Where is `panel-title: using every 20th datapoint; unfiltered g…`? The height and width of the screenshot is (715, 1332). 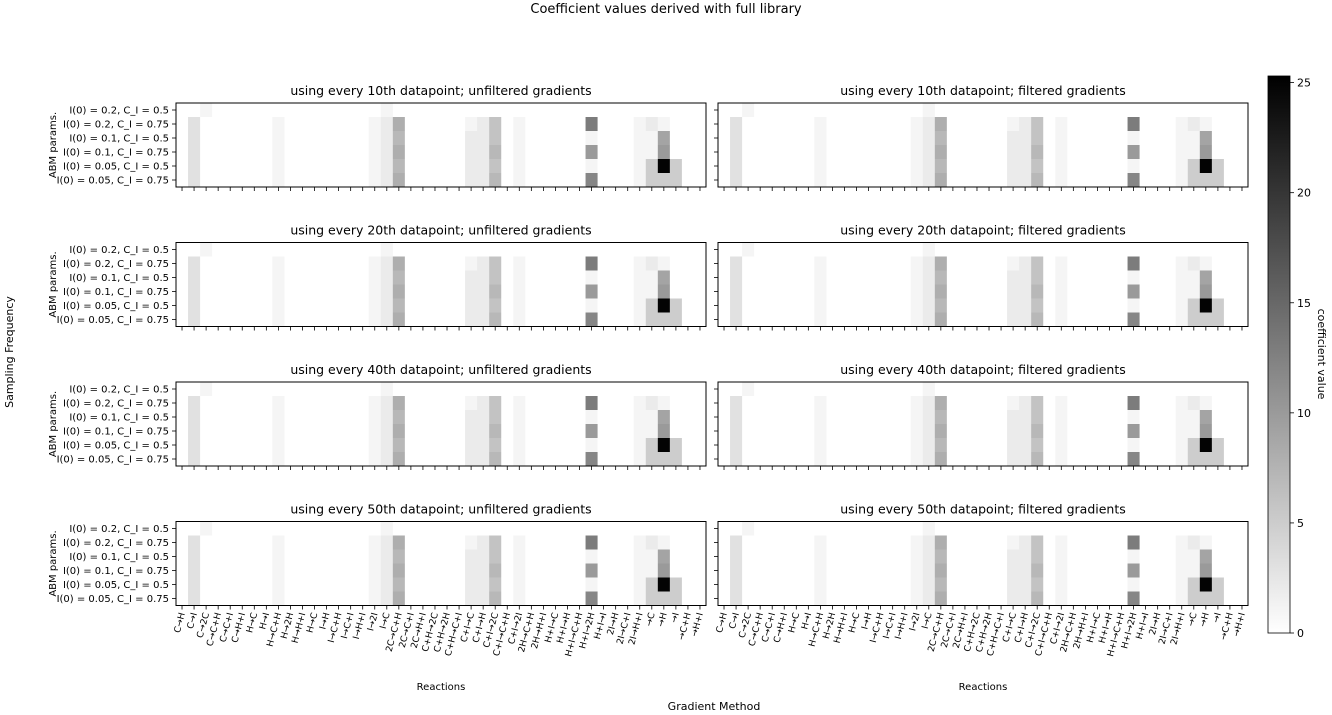
panel-title: using every 20th datapoint; unfiltered g… is located at coordinates (440, 230).